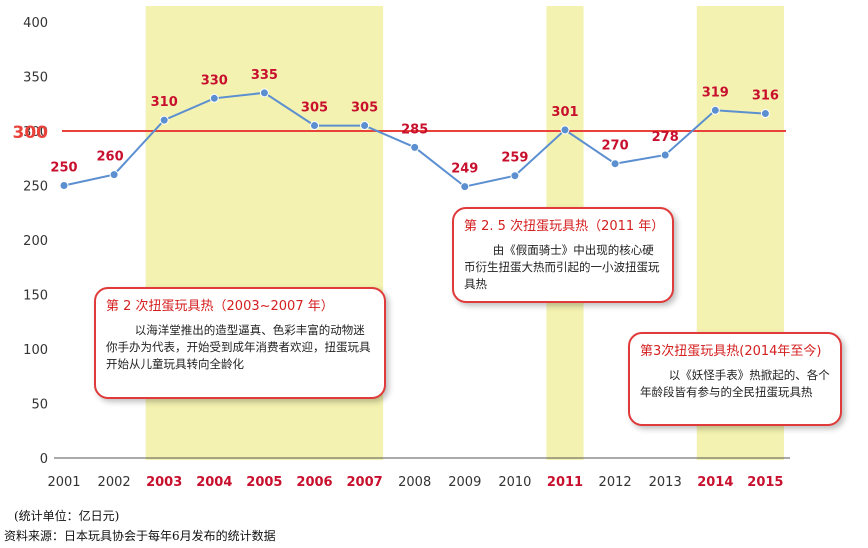  I want to click on data-point-2003, so click(164, 120).